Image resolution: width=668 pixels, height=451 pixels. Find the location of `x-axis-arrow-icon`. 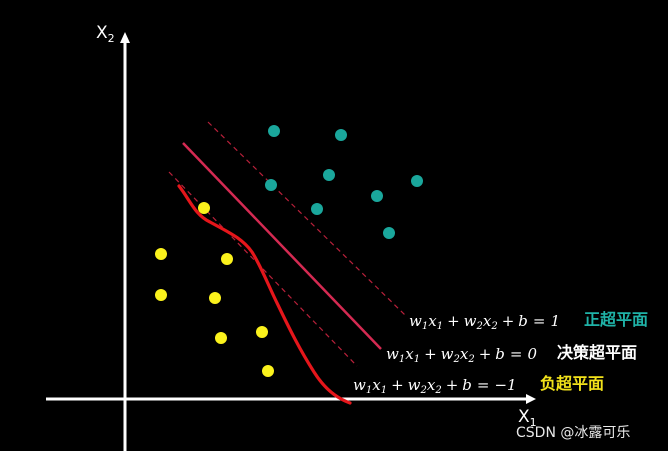

x-axis-arrow-icon is located at coordinates (531, 399).